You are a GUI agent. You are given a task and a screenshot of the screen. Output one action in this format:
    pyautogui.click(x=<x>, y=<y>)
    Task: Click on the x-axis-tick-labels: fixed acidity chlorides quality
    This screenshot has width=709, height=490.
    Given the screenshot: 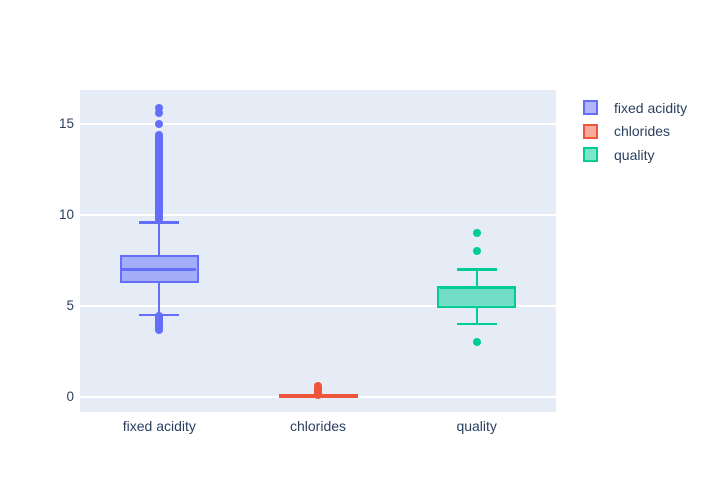 What is the action you would take?
    pyautogui.click(x=318, y=426)
    